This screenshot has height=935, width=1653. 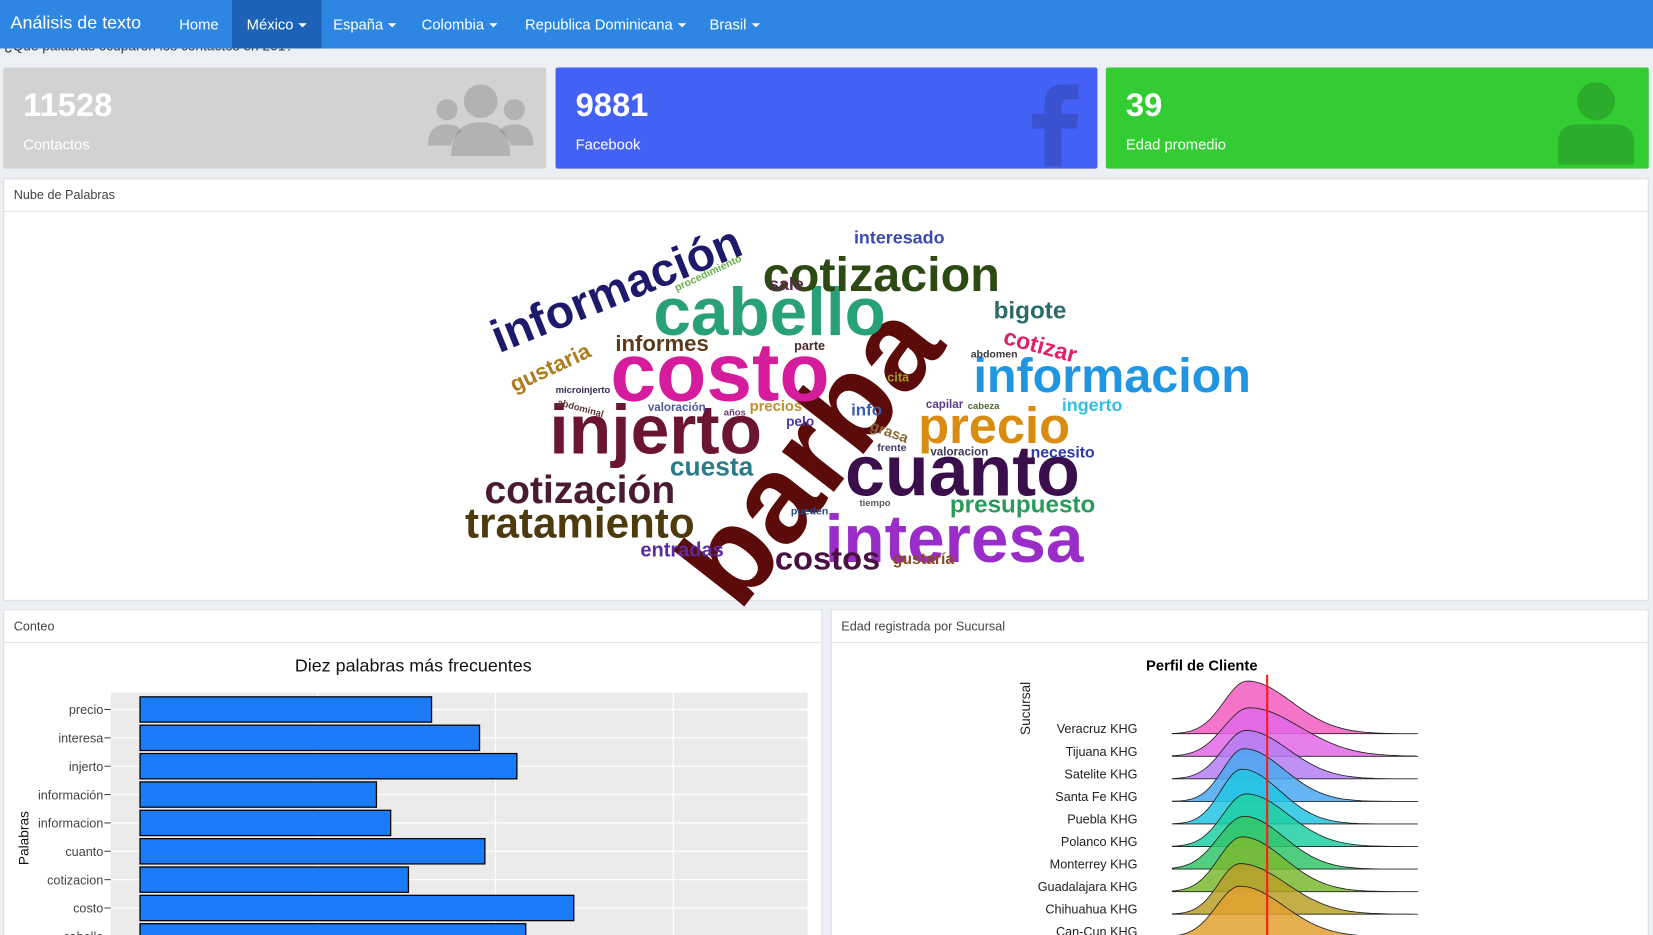 I want to click on cloud-word: injerto, so click(x=655, y=429).